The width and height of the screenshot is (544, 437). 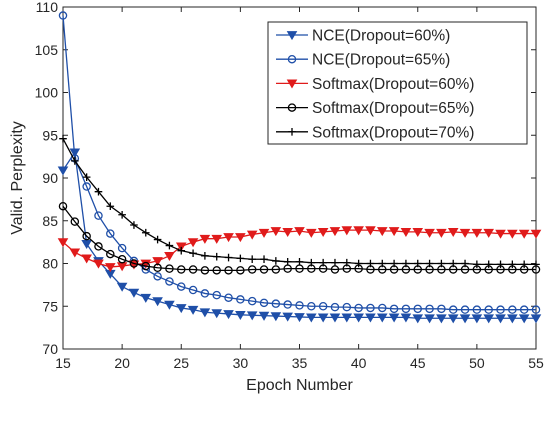 I want to click on x-tick-label: 40, so click(x=359, y=363).